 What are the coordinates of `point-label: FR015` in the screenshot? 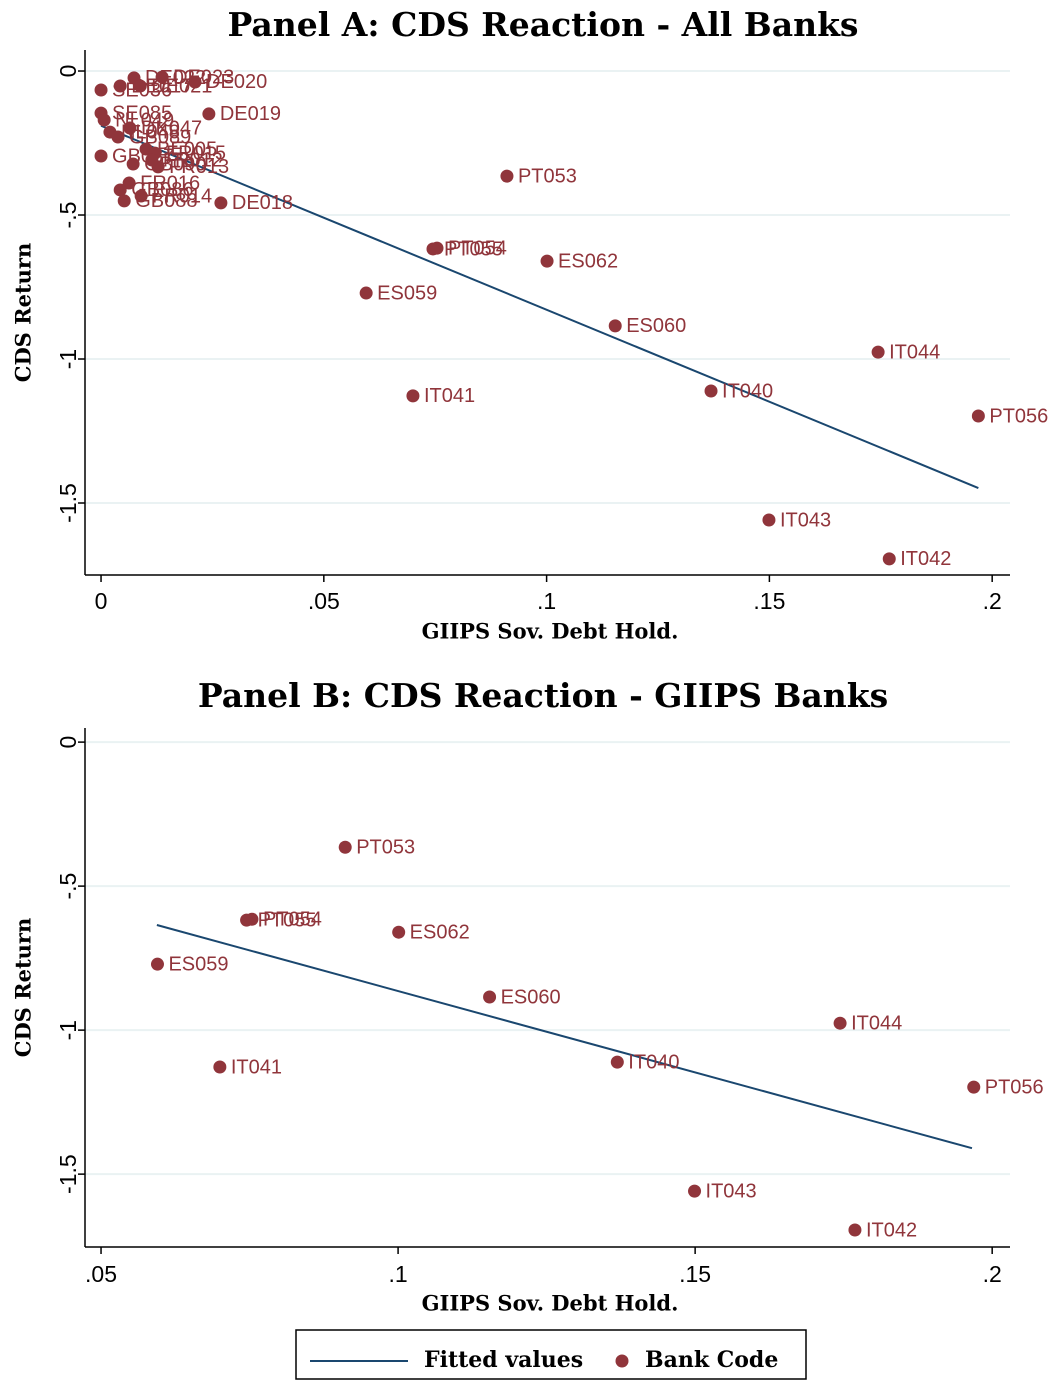 It's located at (196, 153).